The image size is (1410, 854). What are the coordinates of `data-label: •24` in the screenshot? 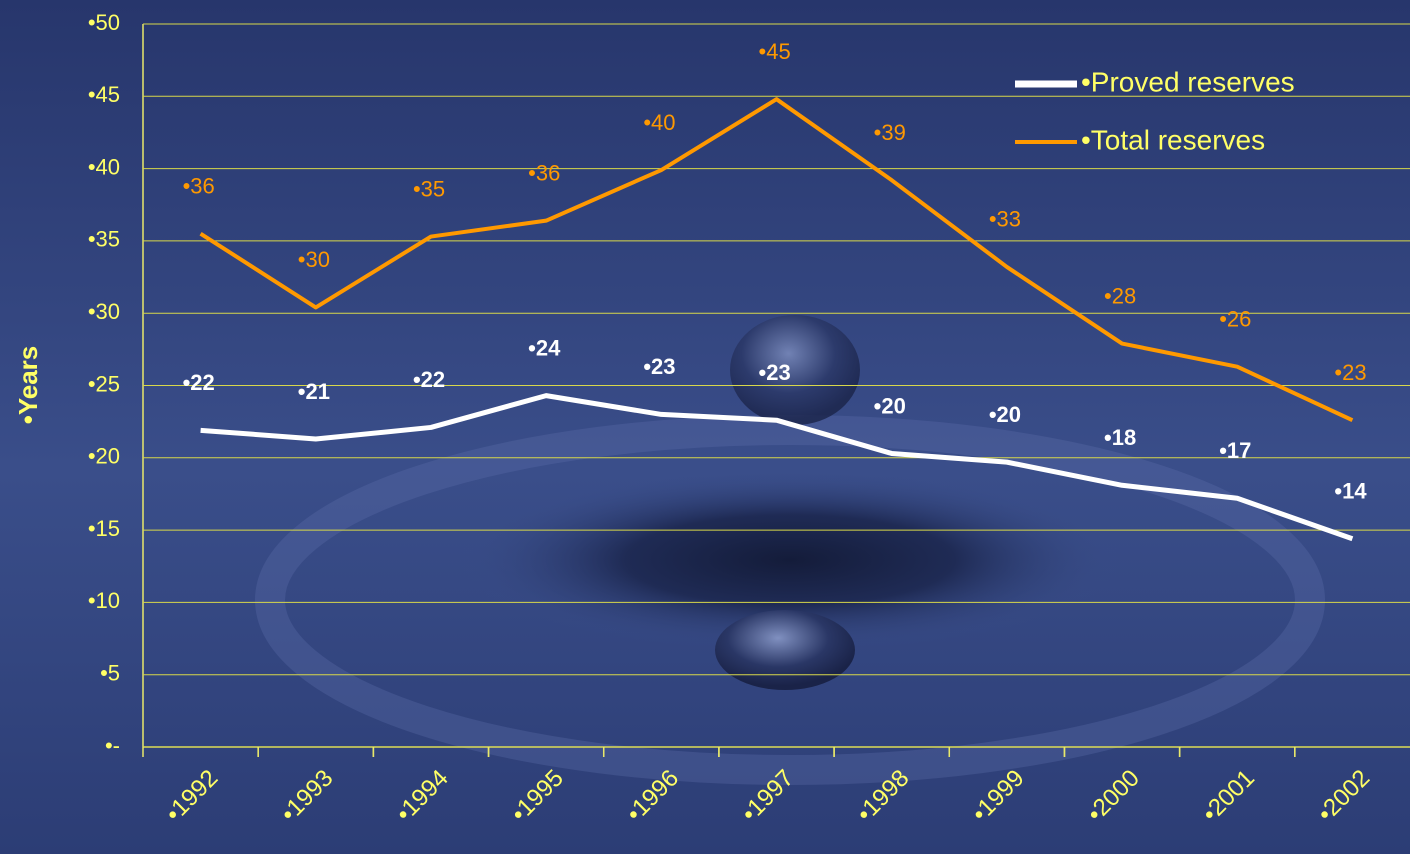 It's located at (544, 347).